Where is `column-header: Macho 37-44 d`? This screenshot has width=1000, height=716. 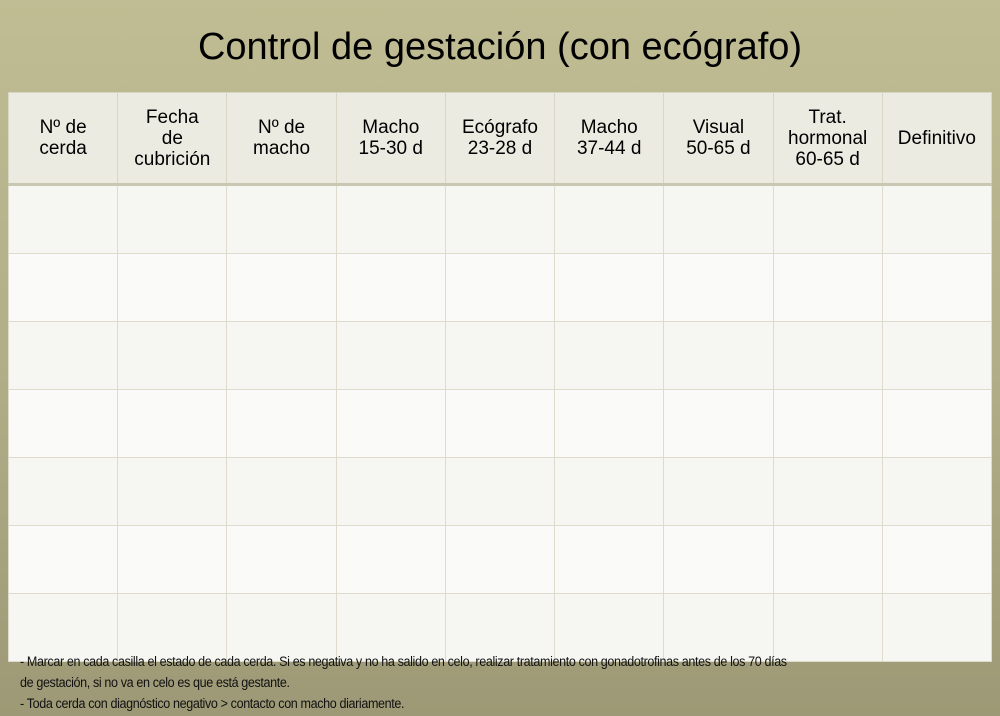 column-header: Macho 37-44 d is located at coordinates (609, 138).